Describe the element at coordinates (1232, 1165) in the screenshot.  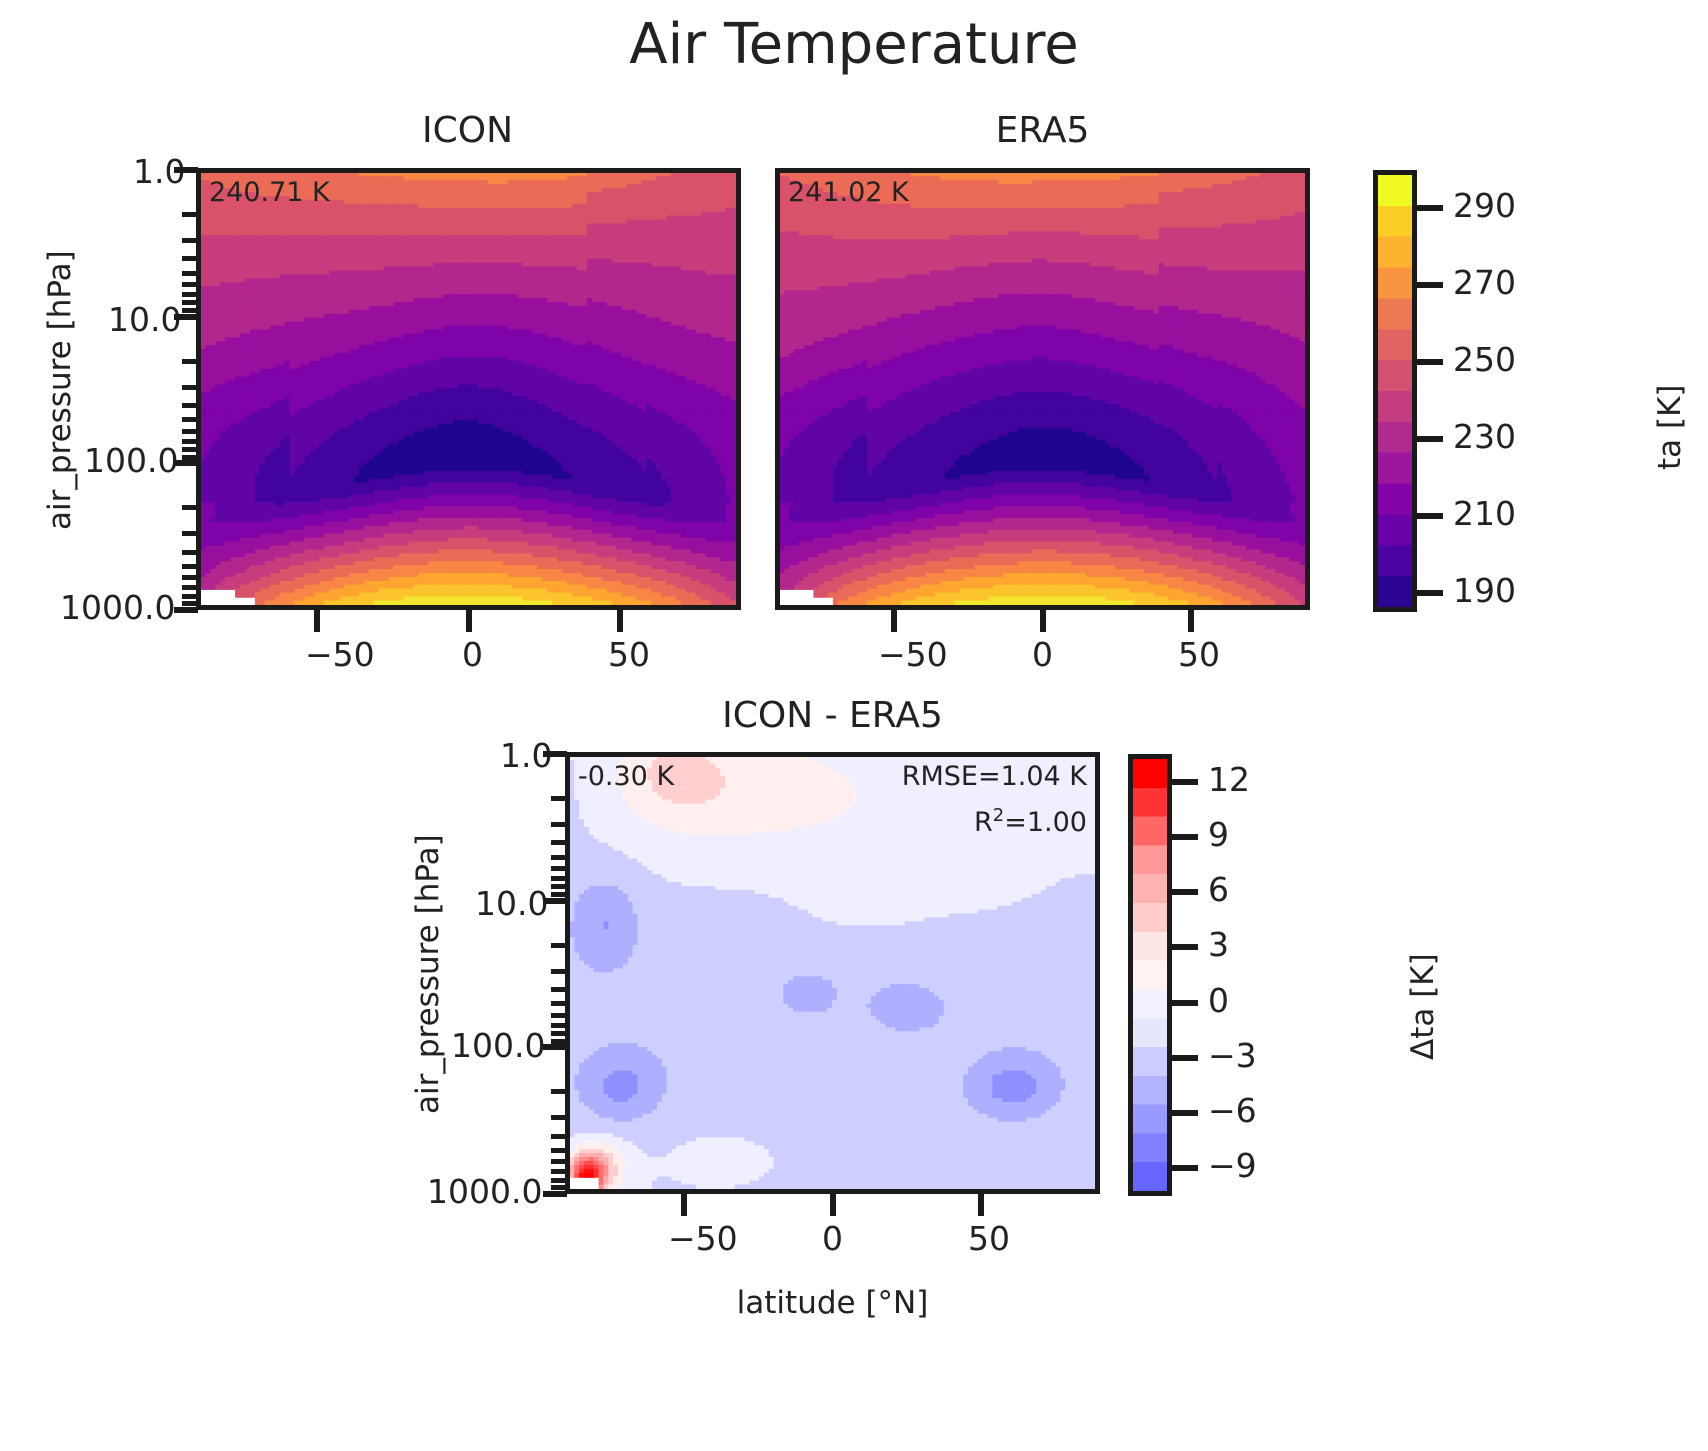
I see `colorbar-tick-label: −9` at that location.